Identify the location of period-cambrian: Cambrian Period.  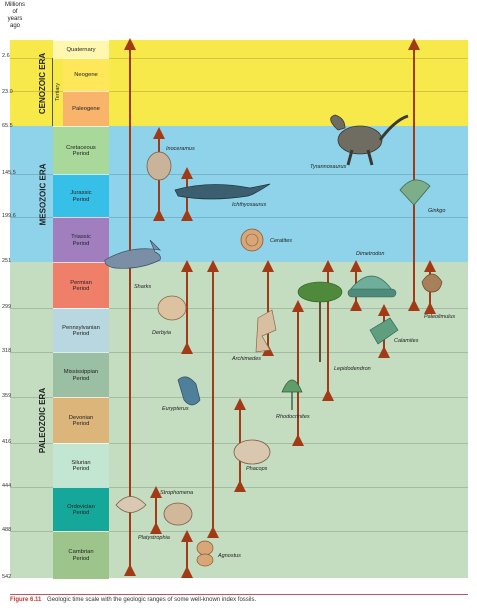
(81, 555).